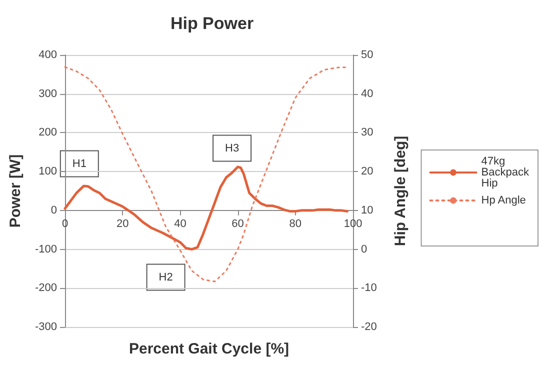 The image size is (540, 371). What do you see at coordinates (367, 210) in the screenshot?
I see `y2-tick-label: 10` at bounding box center [367, 210].